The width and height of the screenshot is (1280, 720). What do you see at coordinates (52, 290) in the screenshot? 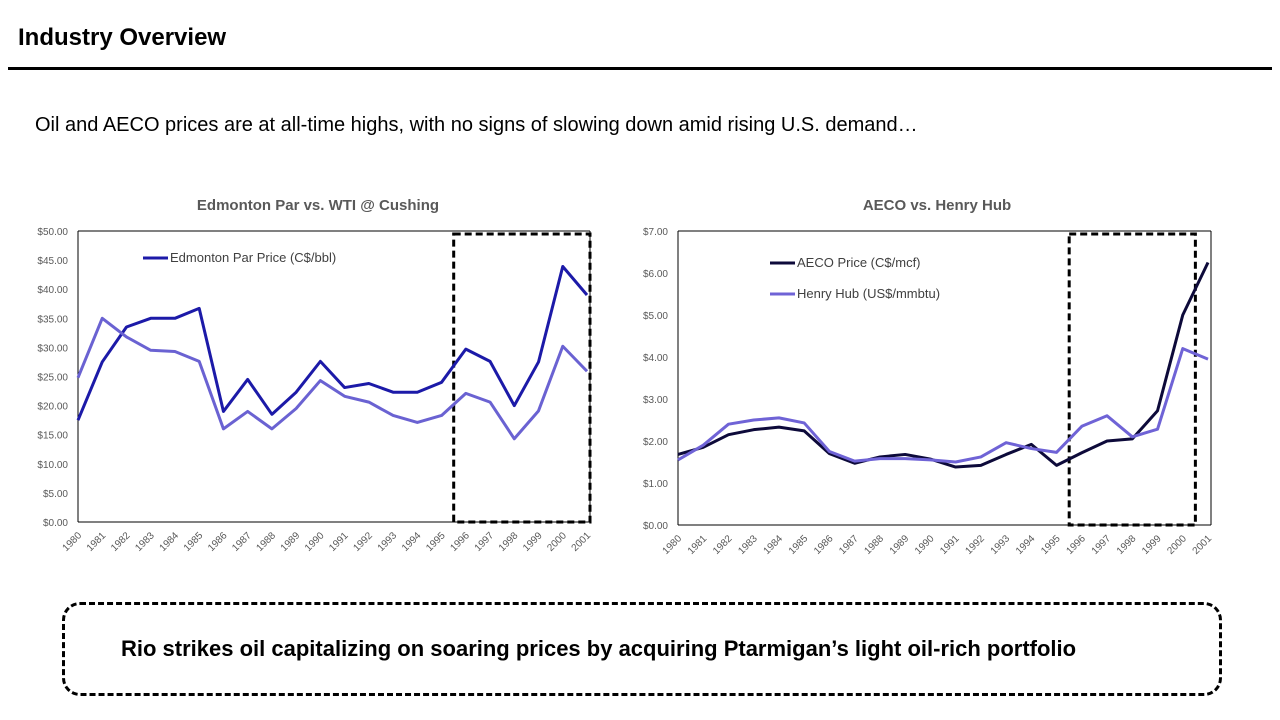
I see `y-tick-label: $40.00` at bounding box center [52, 290].